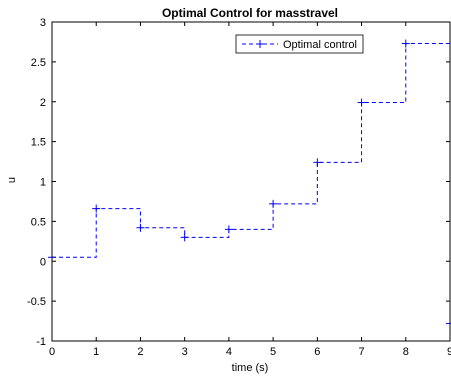 This screenshot has height=384, width=451. I want to click on y-tick-label: 3, so click(43, 23).